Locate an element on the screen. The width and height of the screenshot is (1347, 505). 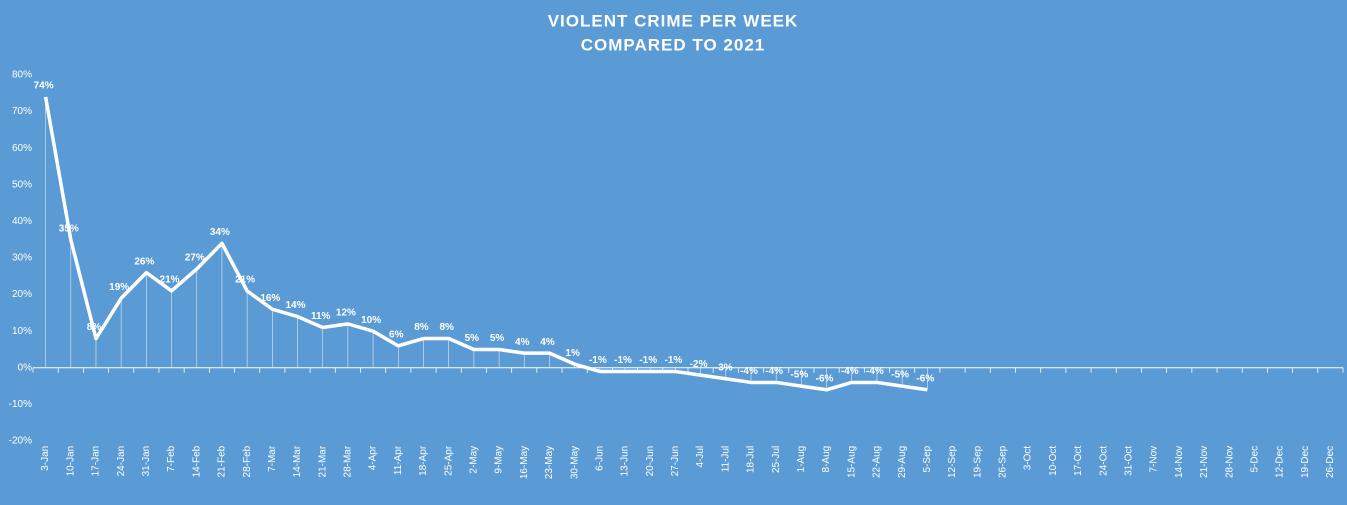
data-label: 16% is located at coordinates (270, 298).